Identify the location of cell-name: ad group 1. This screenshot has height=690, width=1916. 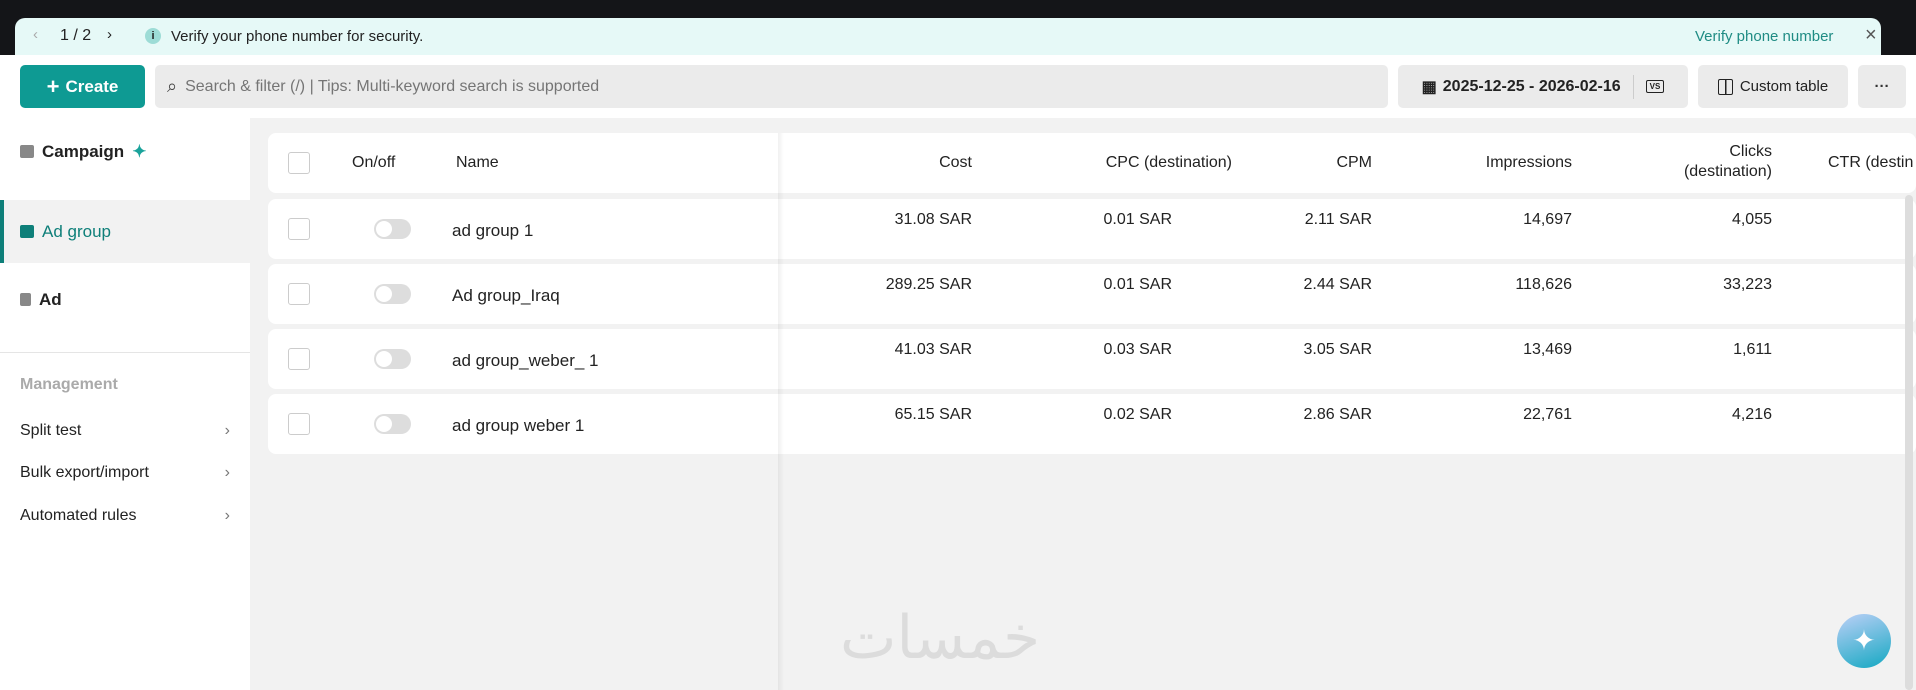
(493, 230).